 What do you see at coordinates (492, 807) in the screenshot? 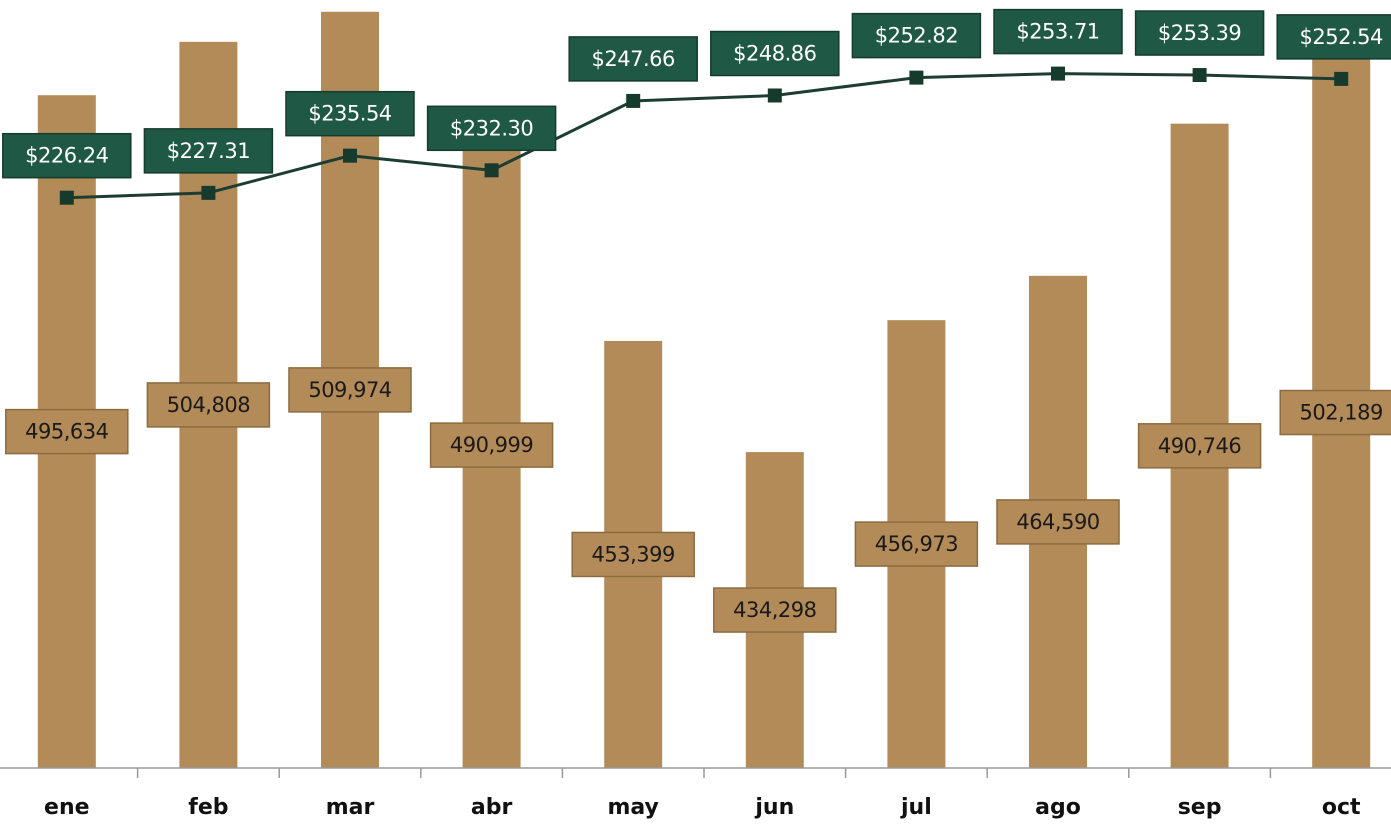
I see `x-tick-label: abr` at bounding box center [492, 807].